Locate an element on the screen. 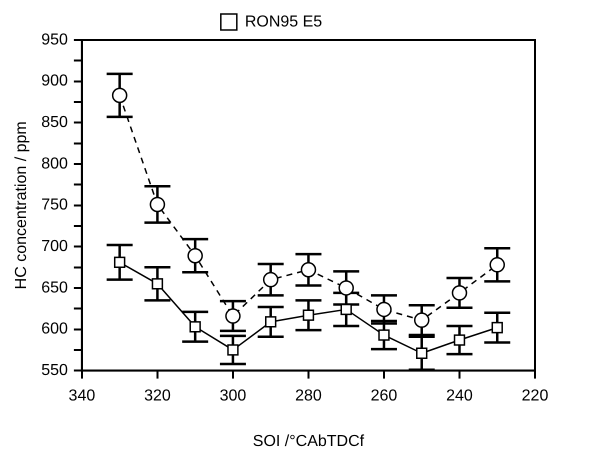  x-tick-label: 240 is located at coordinates (459, 396).